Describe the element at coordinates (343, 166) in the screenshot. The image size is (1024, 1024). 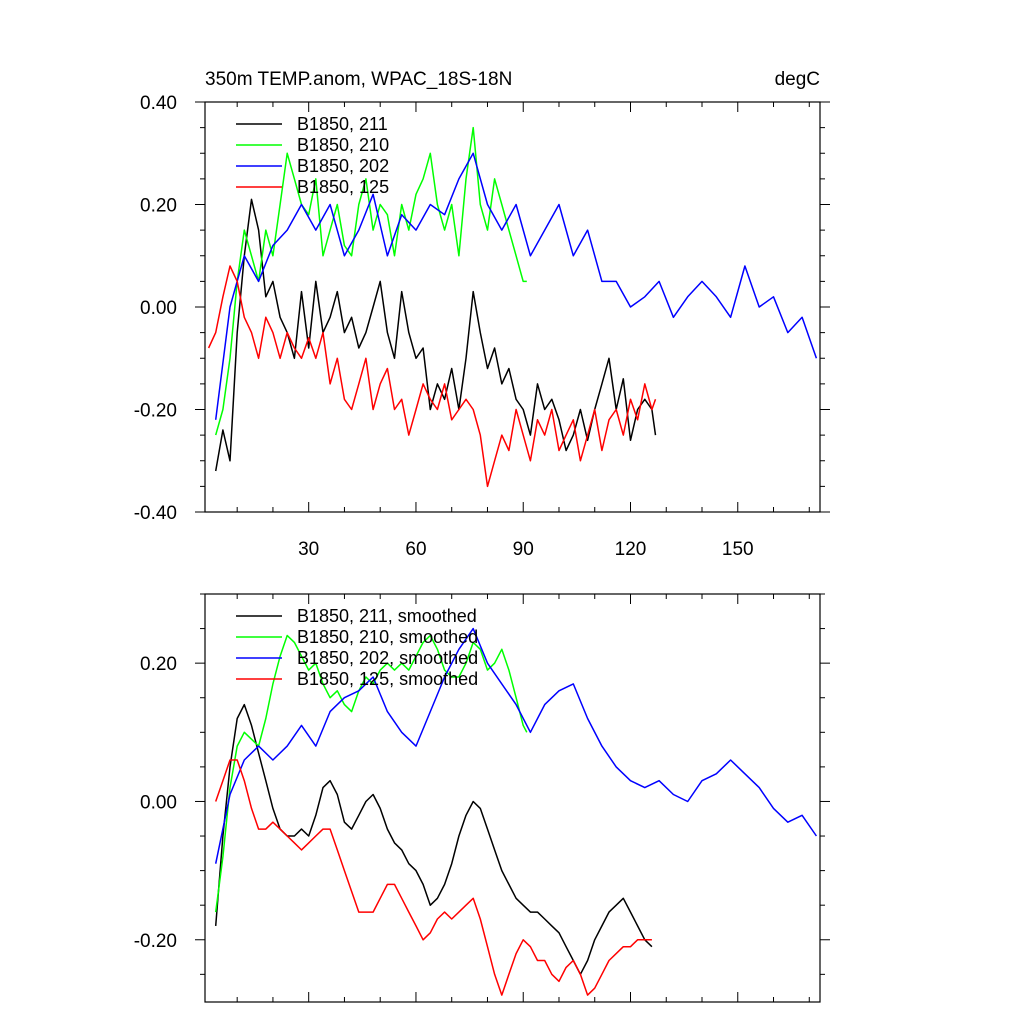
I see `legend-label: B1850, 202` at that location.